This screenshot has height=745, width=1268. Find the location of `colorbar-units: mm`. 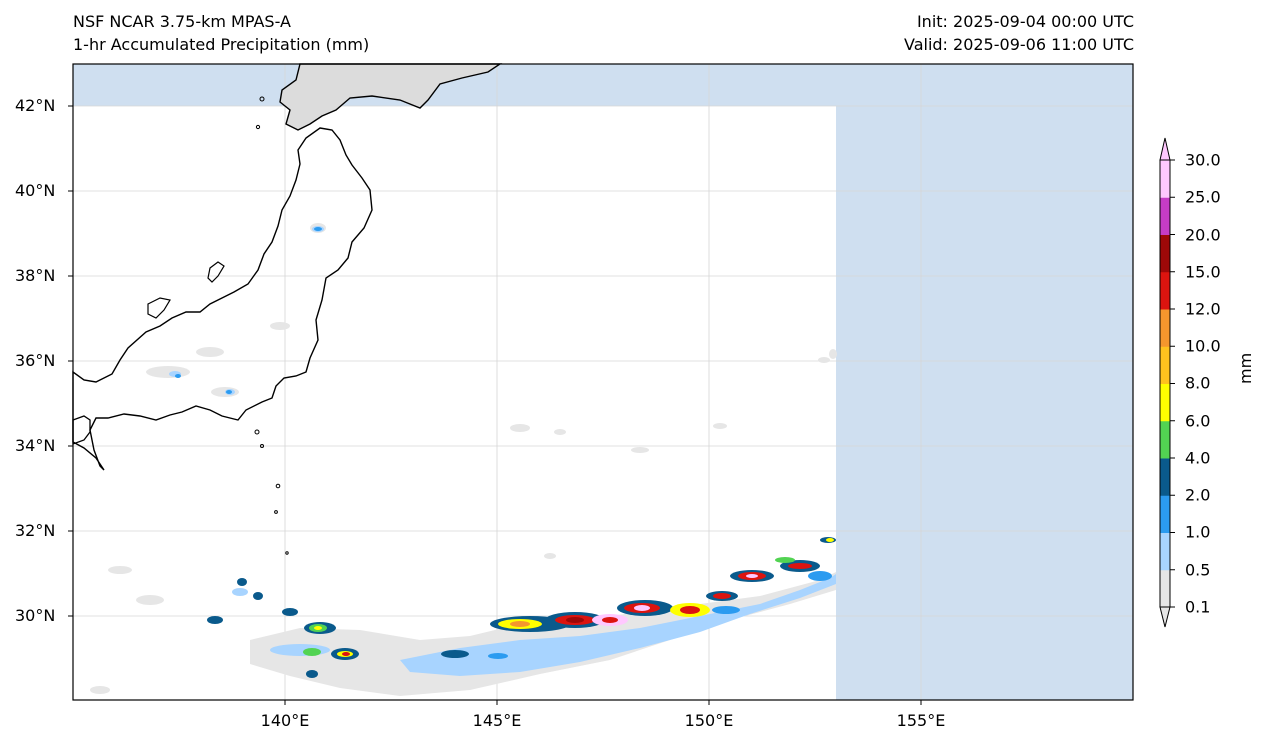

colorbar-units: mm is located at coordinates (1245, 368).